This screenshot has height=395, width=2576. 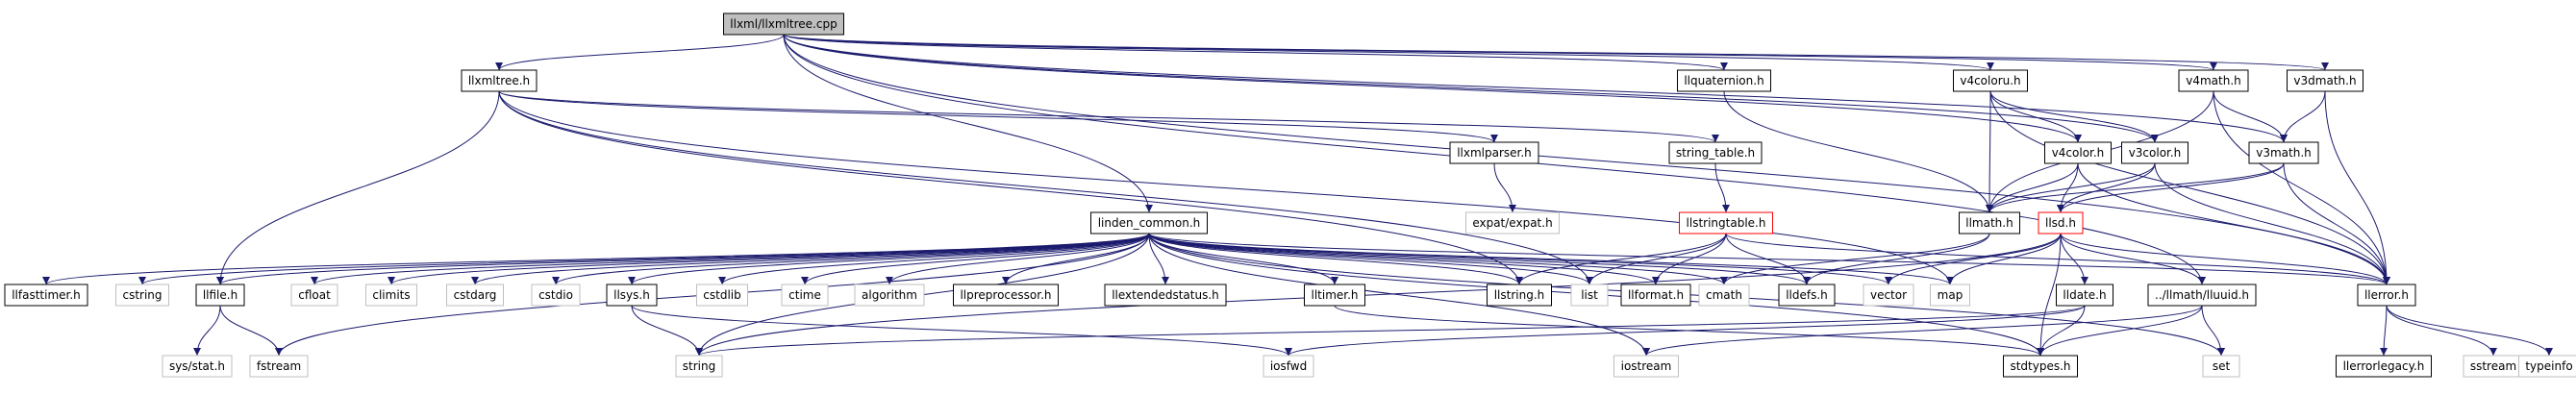 I want to click on node-climits: climits, so click(x=391, y=296).